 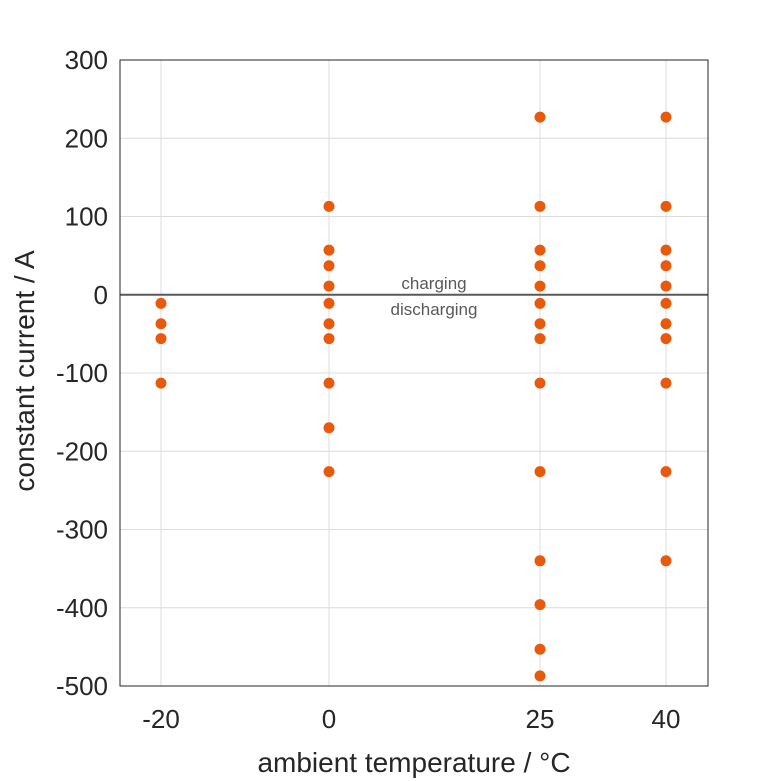 I want to click on x-tick-label: 0, so click(x=329, y=719).